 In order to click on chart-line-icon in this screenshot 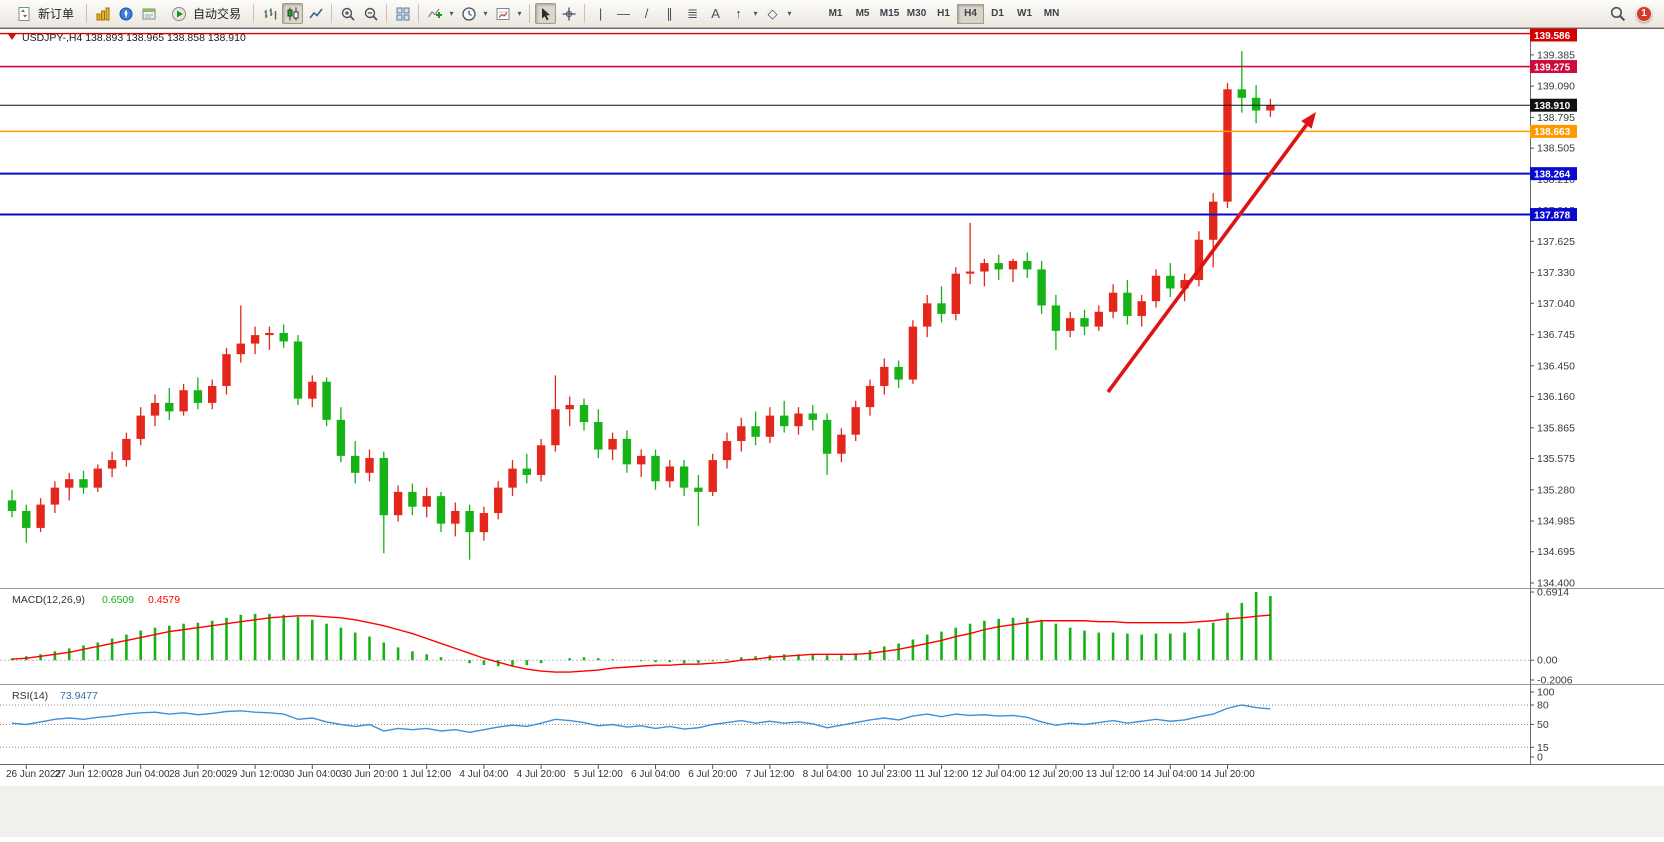, I will do `click(315, 13)`.